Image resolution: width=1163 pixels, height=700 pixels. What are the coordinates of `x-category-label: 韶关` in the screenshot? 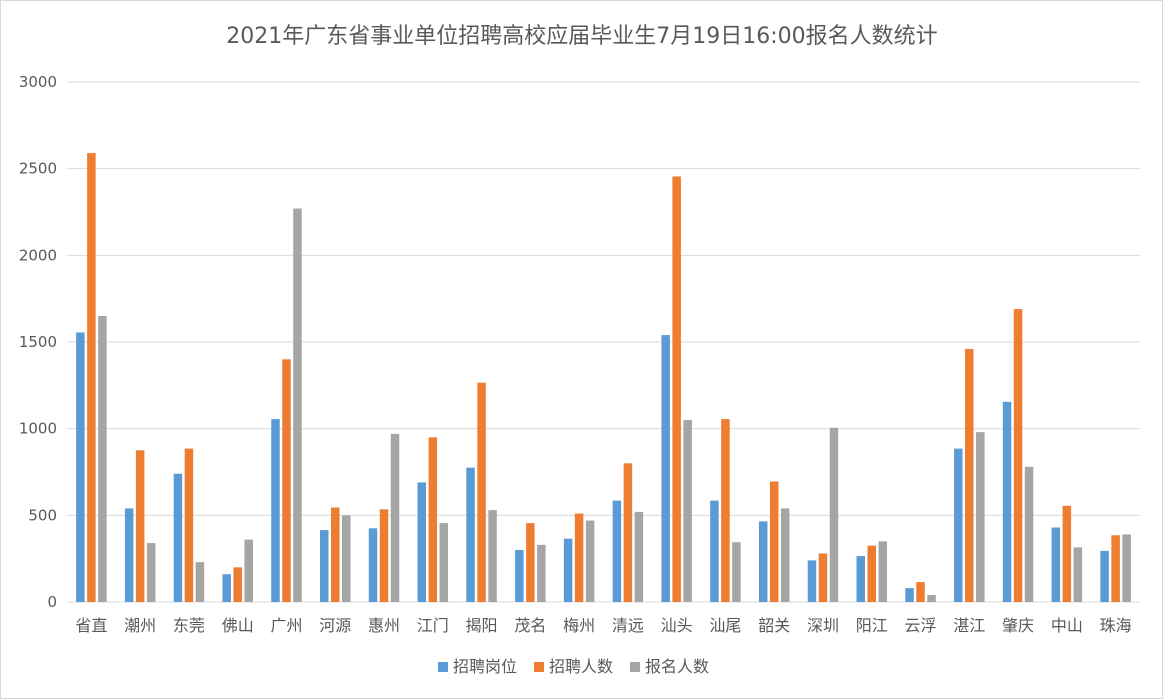 It's located at (774, 625).